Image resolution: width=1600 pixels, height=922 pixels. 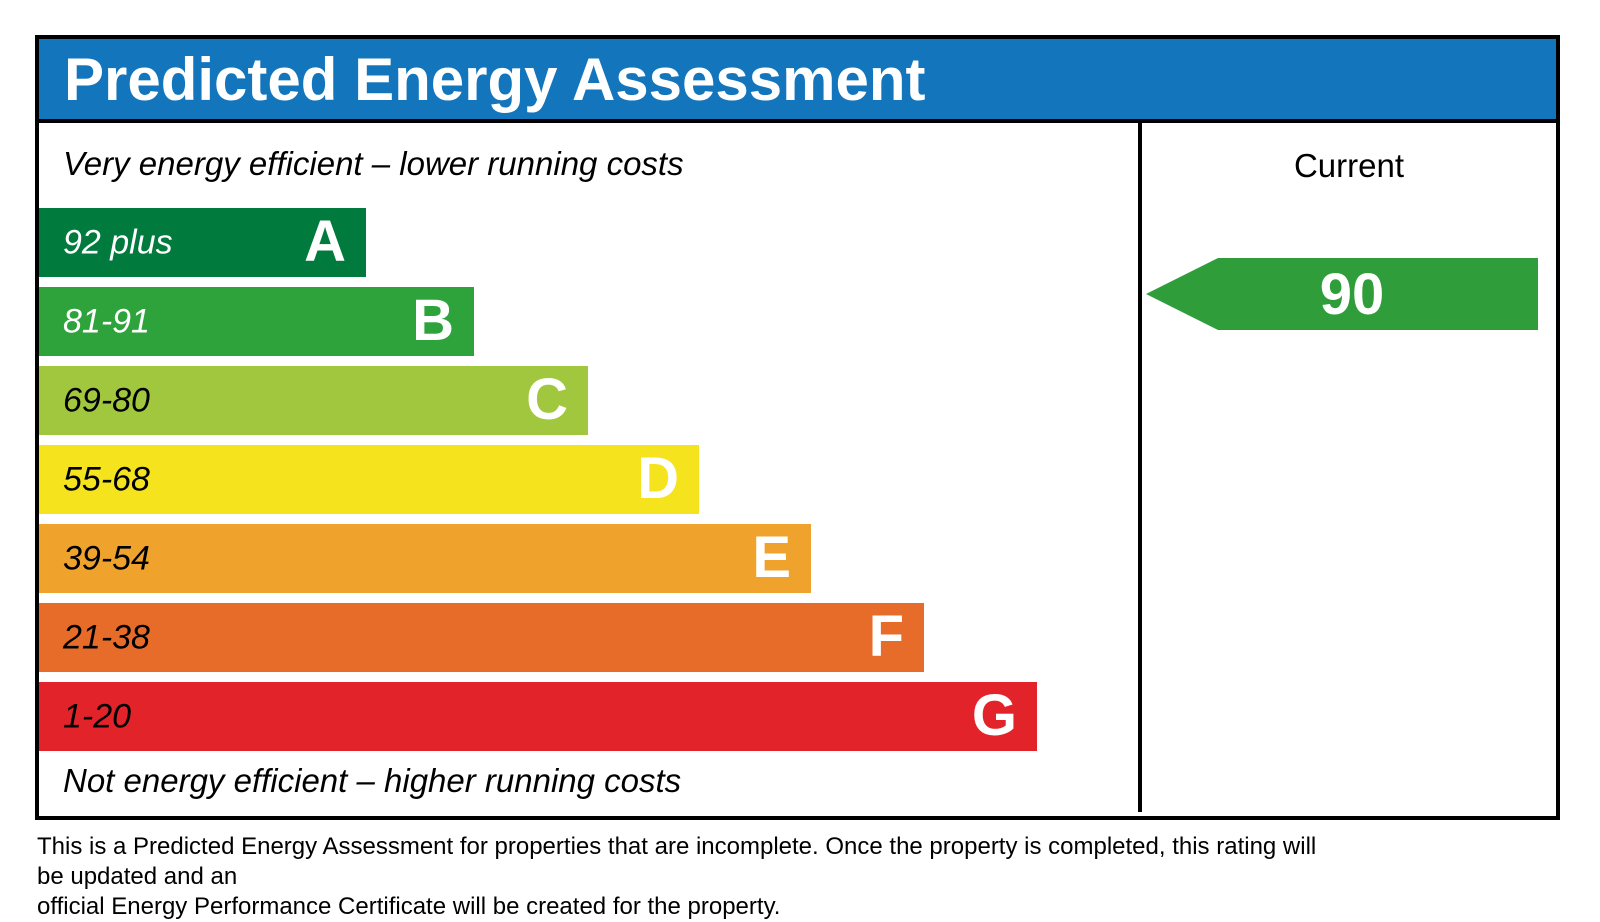 I want to click on band-range-label: 81-91, so click(x=106, y=321).